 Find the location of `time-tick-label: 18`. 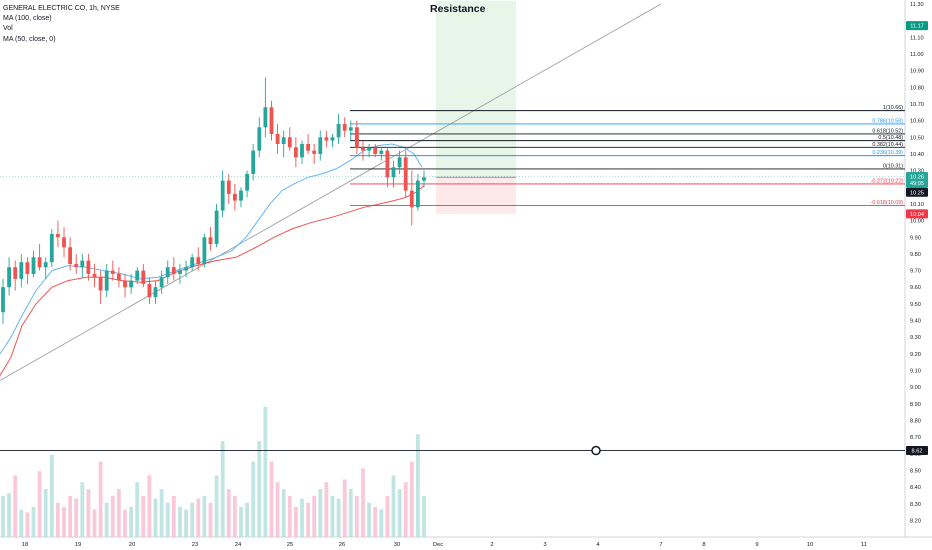

time-tick-label: 18 is located at coordinates (25, 545).